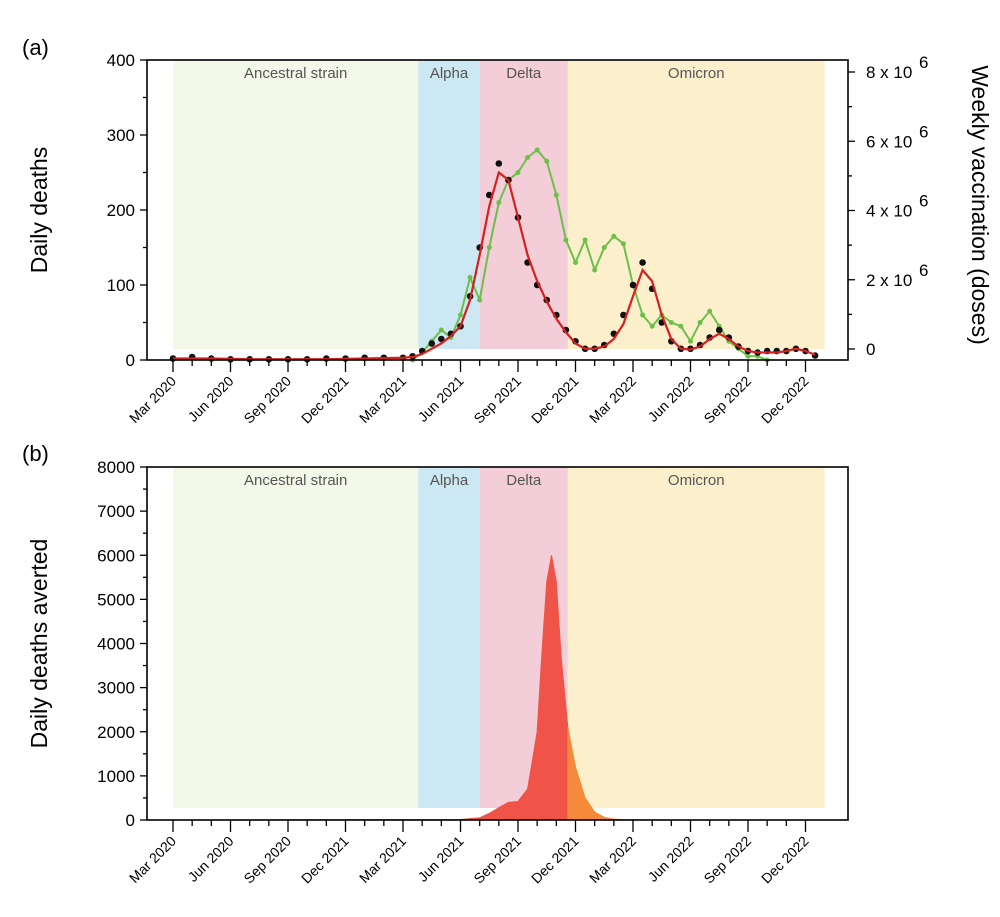 The image size is (1000, 917). Describe the element at coordinates (889, 141) in the screenshot. I see `y-right-tick-label: 6 x 10` at that location.